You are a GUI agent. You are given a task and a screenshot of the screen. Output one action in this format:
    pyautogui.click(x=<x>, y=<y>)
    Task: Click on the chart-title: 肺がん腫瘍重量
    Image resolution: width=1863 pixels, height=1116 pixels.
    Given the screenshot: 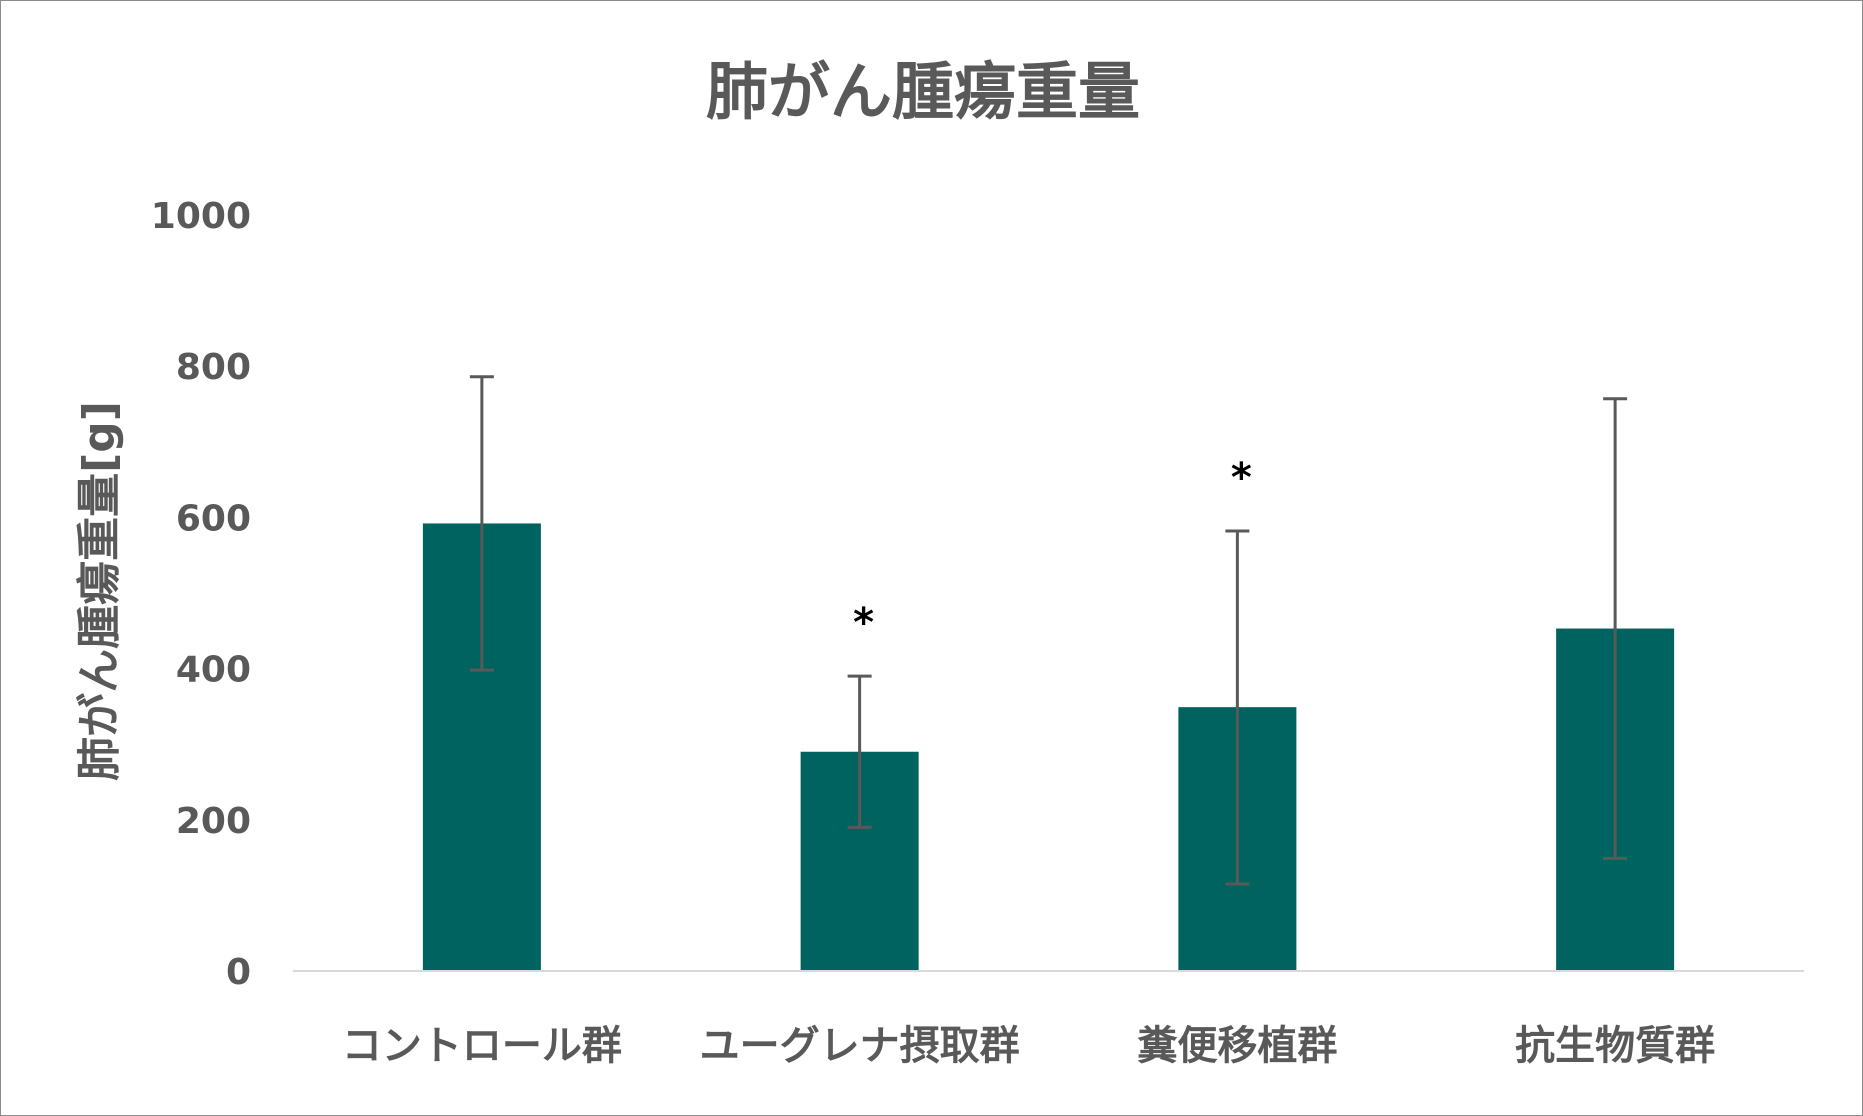 What is the action you would take?
    pyautogui.click(x=923, y=91)
    